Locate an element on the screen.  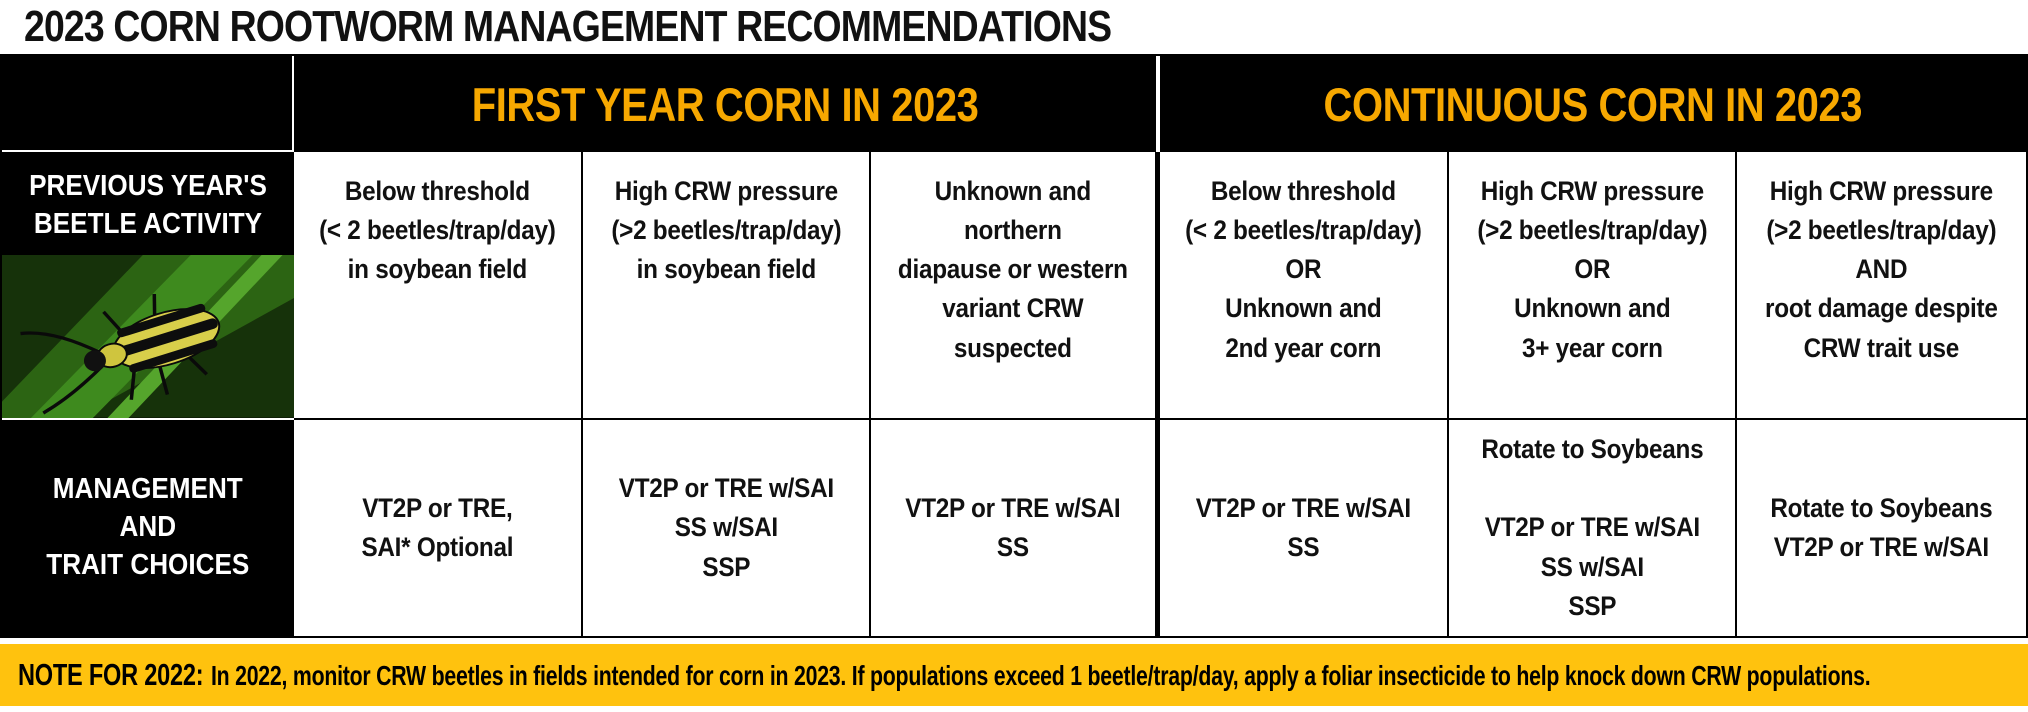
row-header-management: MANAGEMENT AND TRAIT CHOICES is located at coordinates (148, 528).